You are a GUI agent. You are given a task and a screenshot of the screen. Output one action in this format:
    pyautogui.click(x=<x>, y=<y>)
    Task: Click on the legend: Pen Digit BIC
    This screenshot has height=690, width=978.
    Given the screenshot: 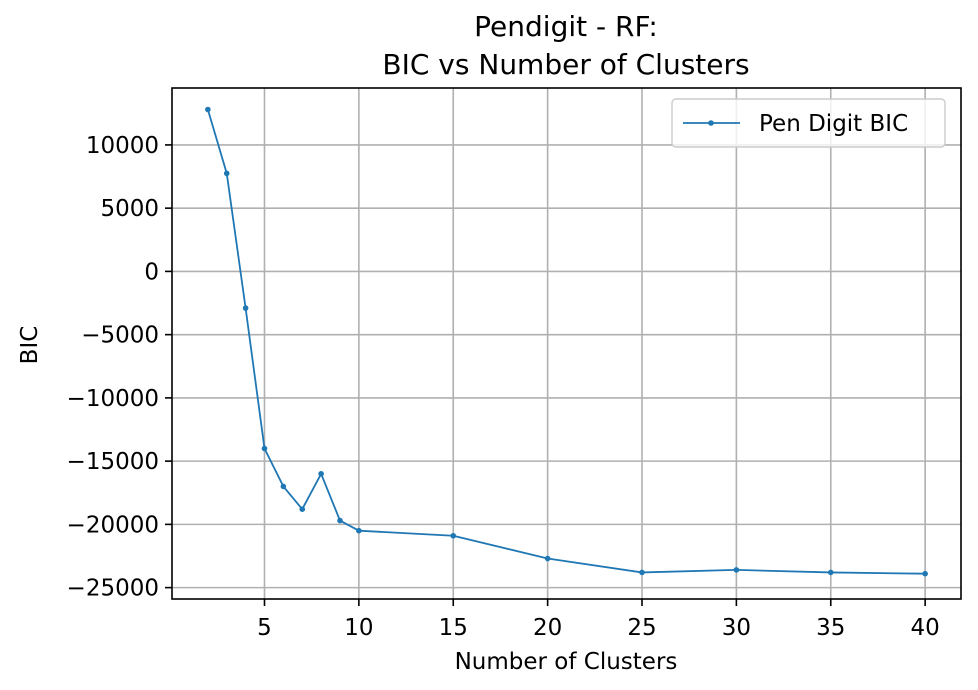 What is the action you would take?
    pyautogui.click(x=808, y=123)
    